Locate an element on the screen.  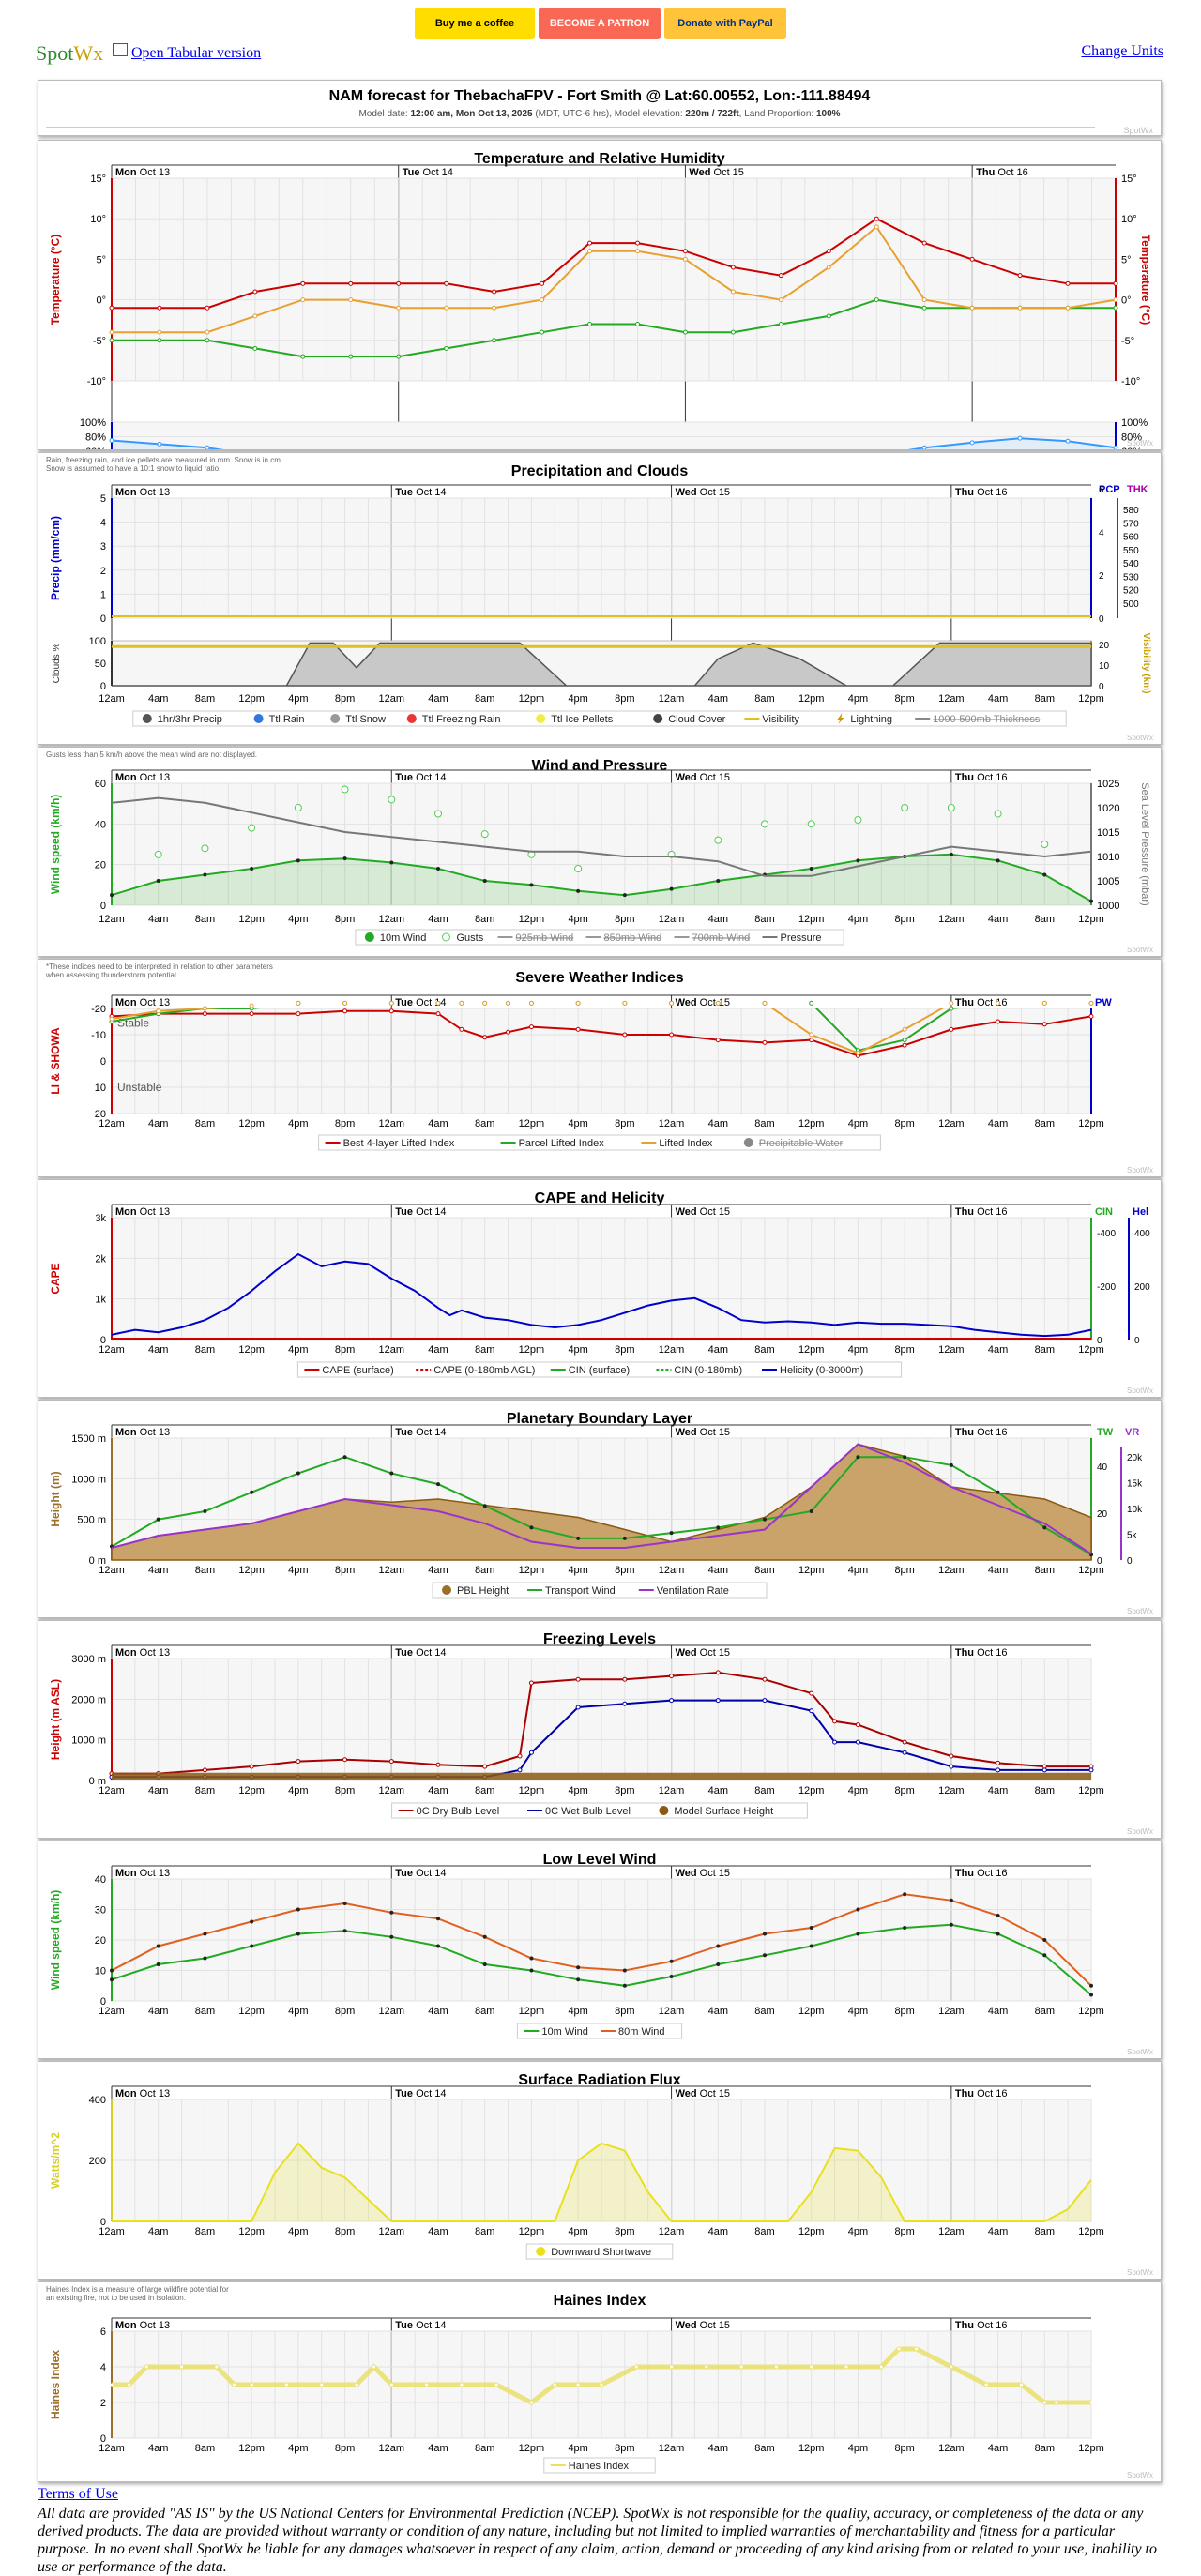
unstable-label: Unstable is located at coordinates (139, 1087).